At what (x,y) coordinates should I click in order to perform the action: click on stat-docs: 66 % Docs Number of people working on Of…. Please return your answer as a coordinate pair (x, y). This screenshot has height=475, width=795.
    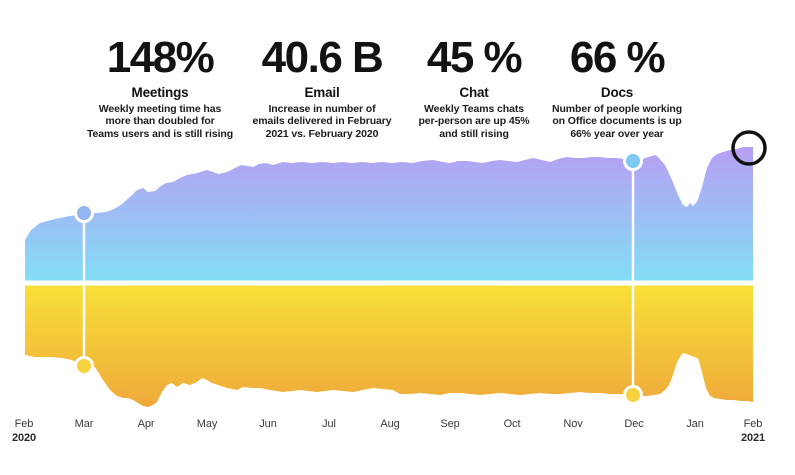
    Looking at the image, I should click on (617, 88).